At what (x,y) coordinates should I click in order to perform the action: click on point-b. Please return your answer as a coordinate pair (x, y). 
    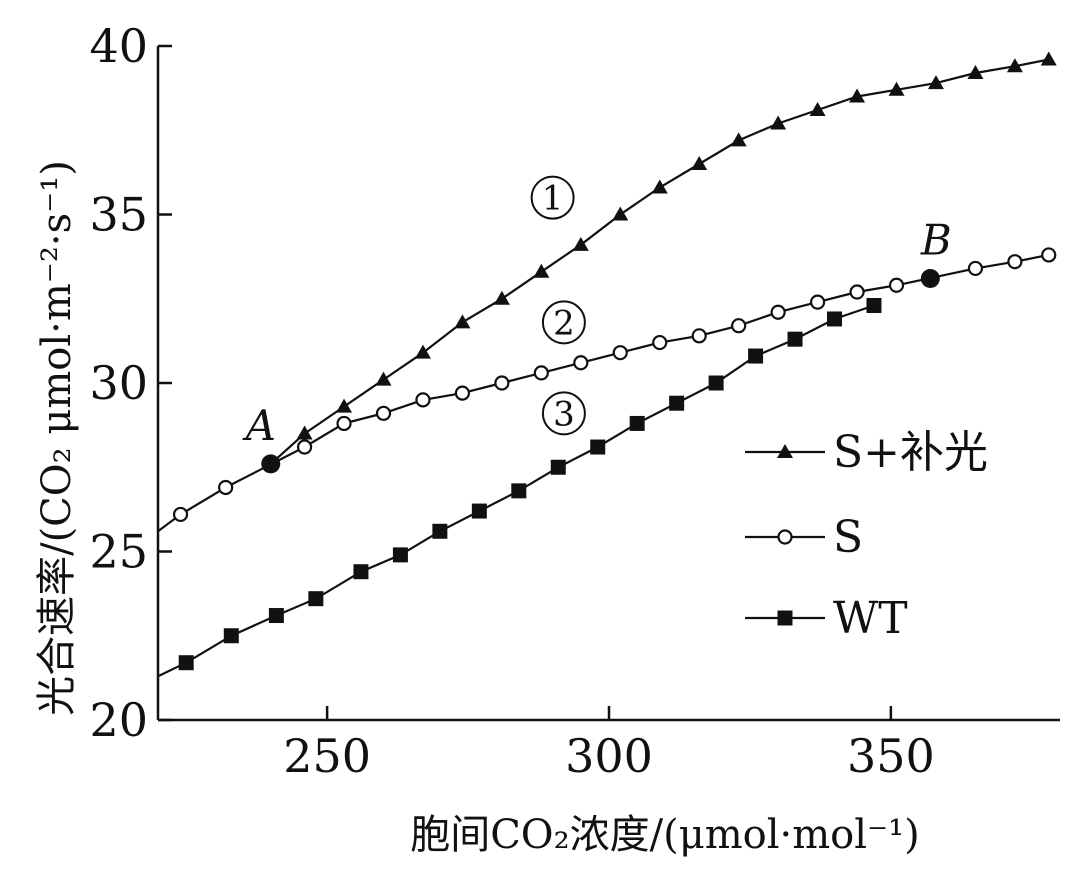
    Looking at the image, I should click on (930, 279).